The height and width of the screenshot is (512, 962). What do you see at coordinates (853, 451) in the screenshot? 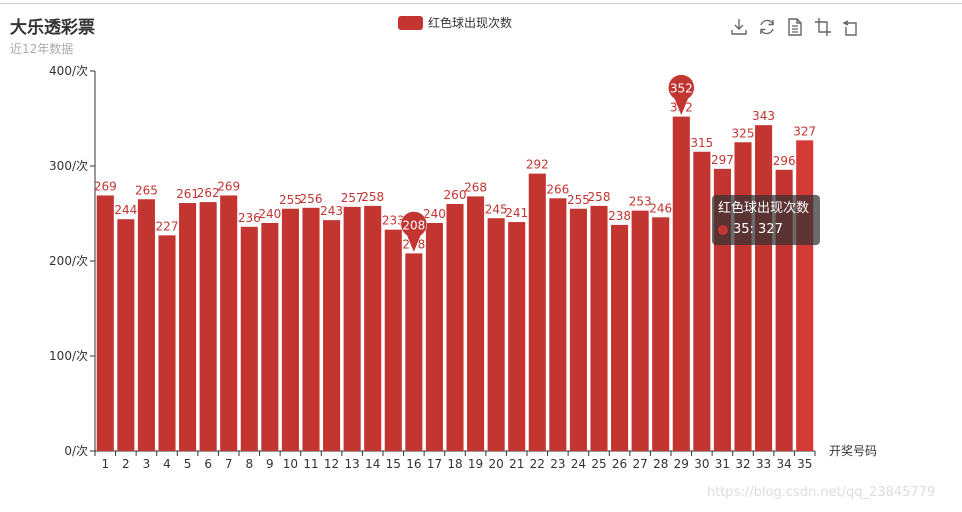
I see `x-axis-label: 开奖号码` at bounding box center [853, 451].